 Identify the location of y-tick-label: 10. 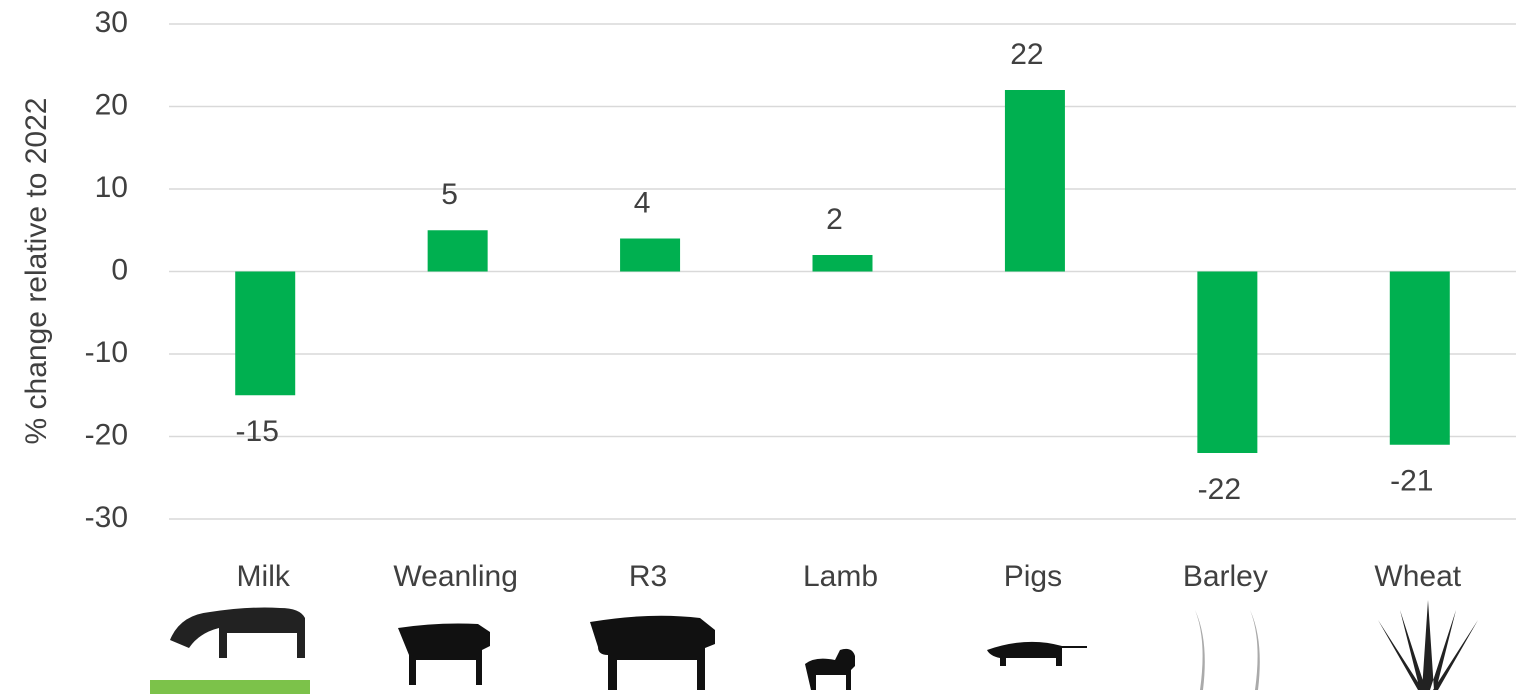
(111, 187).